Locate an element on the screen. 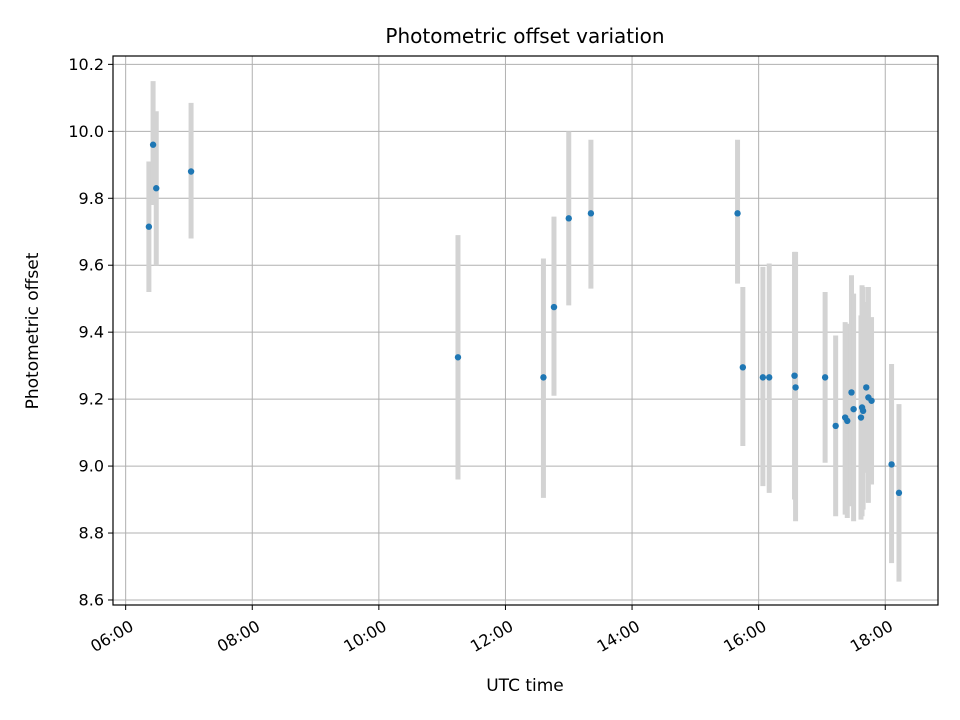  y-axis-label: Photometric offset is located at coordinates (33, 330).